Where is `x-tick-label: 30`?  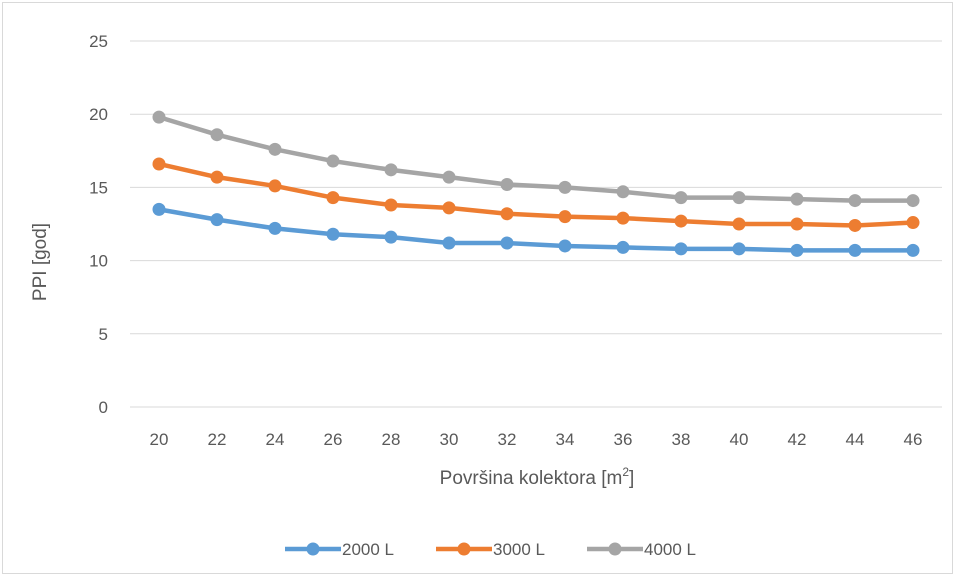 x-tick-label: 30 is located at coordinates (449, 439).